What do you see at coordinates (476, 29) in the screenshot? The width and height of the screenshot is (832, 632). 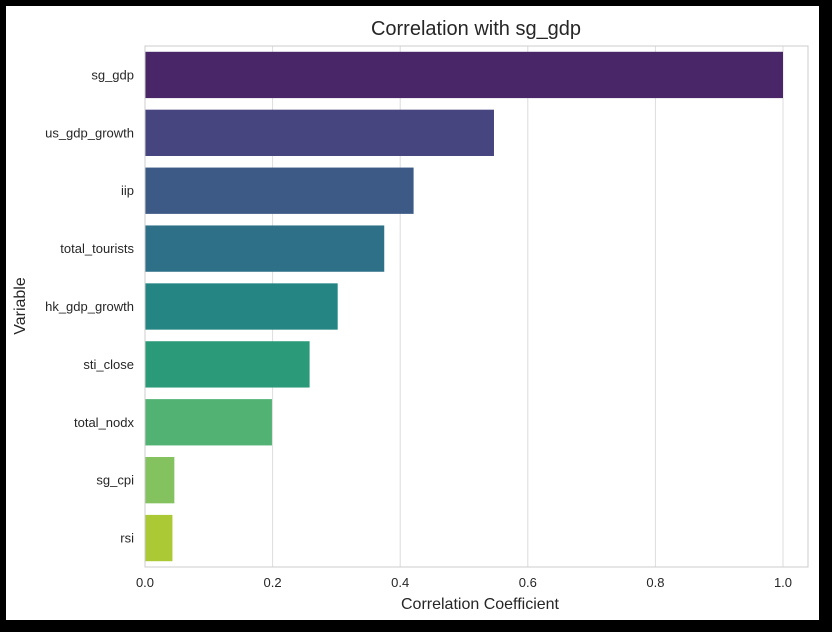 I see `chart-title: Correlation with sg_gdp` at bounding box center [476, 29].